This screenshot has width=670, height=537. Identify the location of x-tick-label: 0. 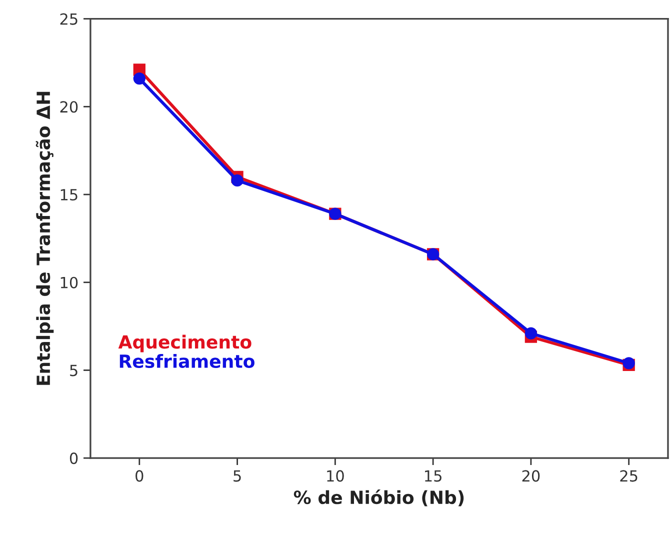
(140, 476).